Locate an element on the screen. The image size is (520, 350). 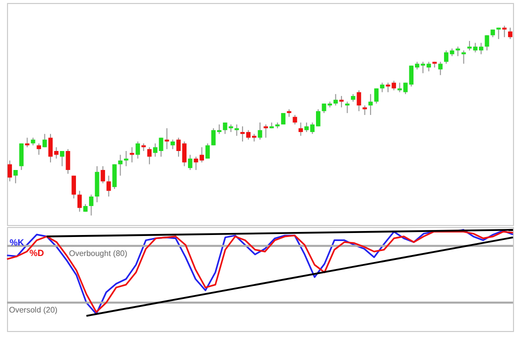
series-label: %D is located at coordinates (37, 253).